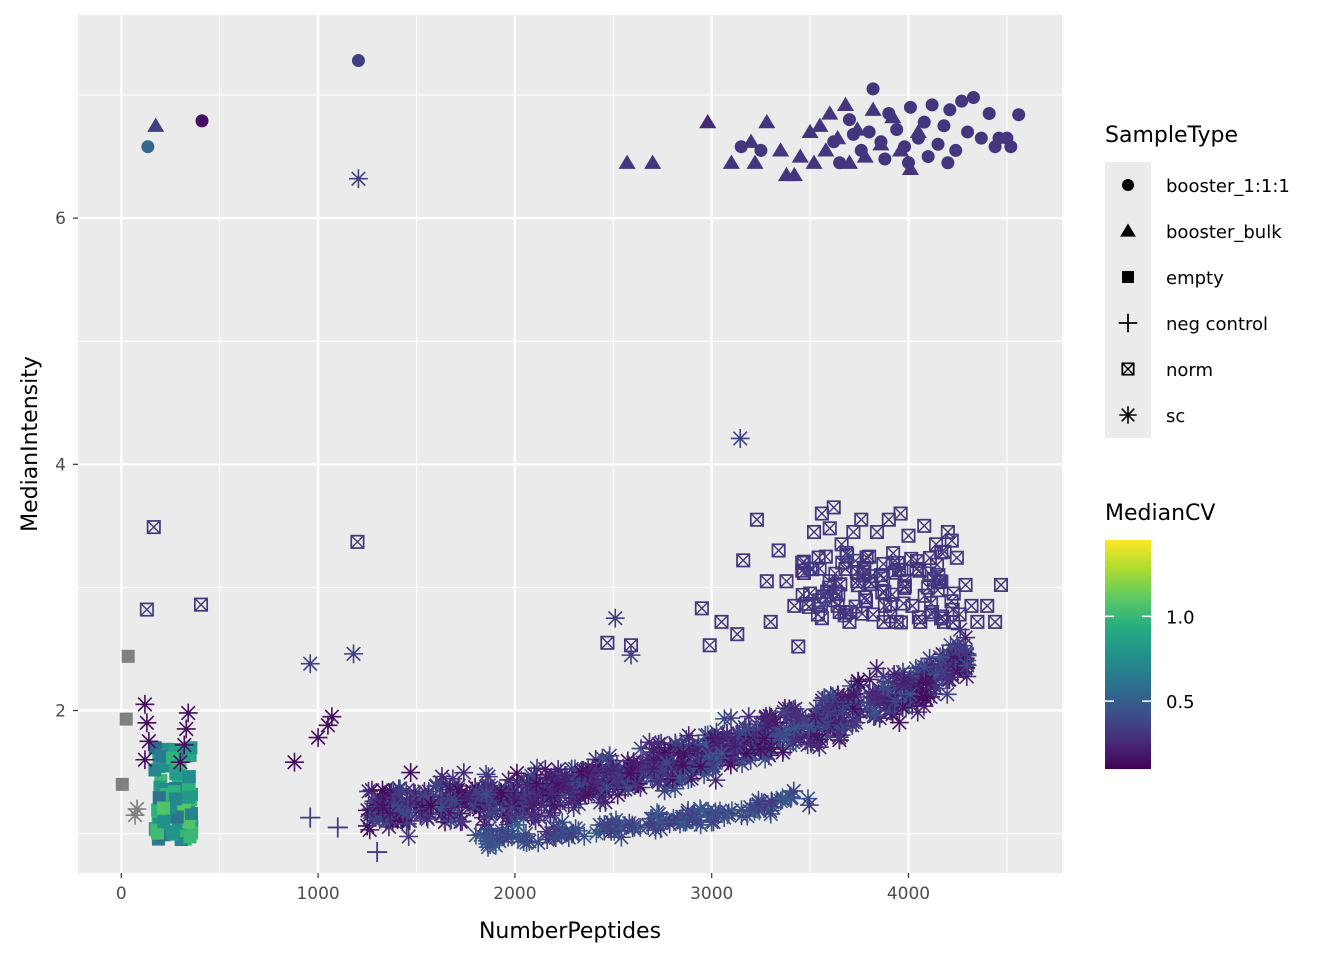 The height and width of the screenshot is (964, 1344). I want to click on colorbar-tick-label: 0.5, so click(1180, 702).